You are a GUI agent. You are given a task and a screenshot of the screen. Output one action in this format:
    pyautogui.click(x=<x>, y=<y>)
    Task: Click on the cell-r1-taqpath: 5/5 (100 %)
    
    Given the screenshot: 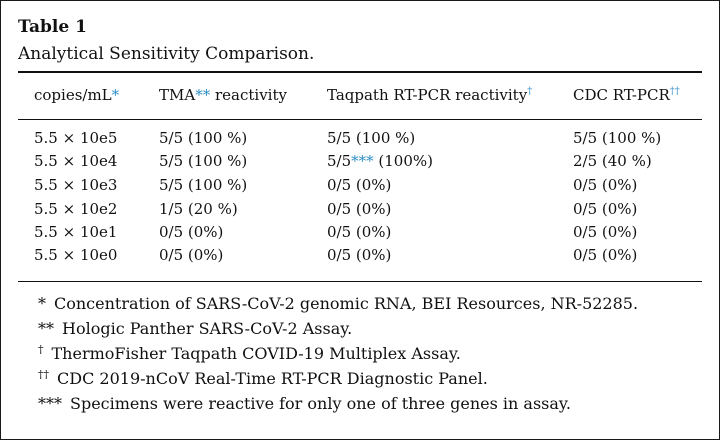 What is the action you would take?
    pyautogui.click(x=371, y=138)
    